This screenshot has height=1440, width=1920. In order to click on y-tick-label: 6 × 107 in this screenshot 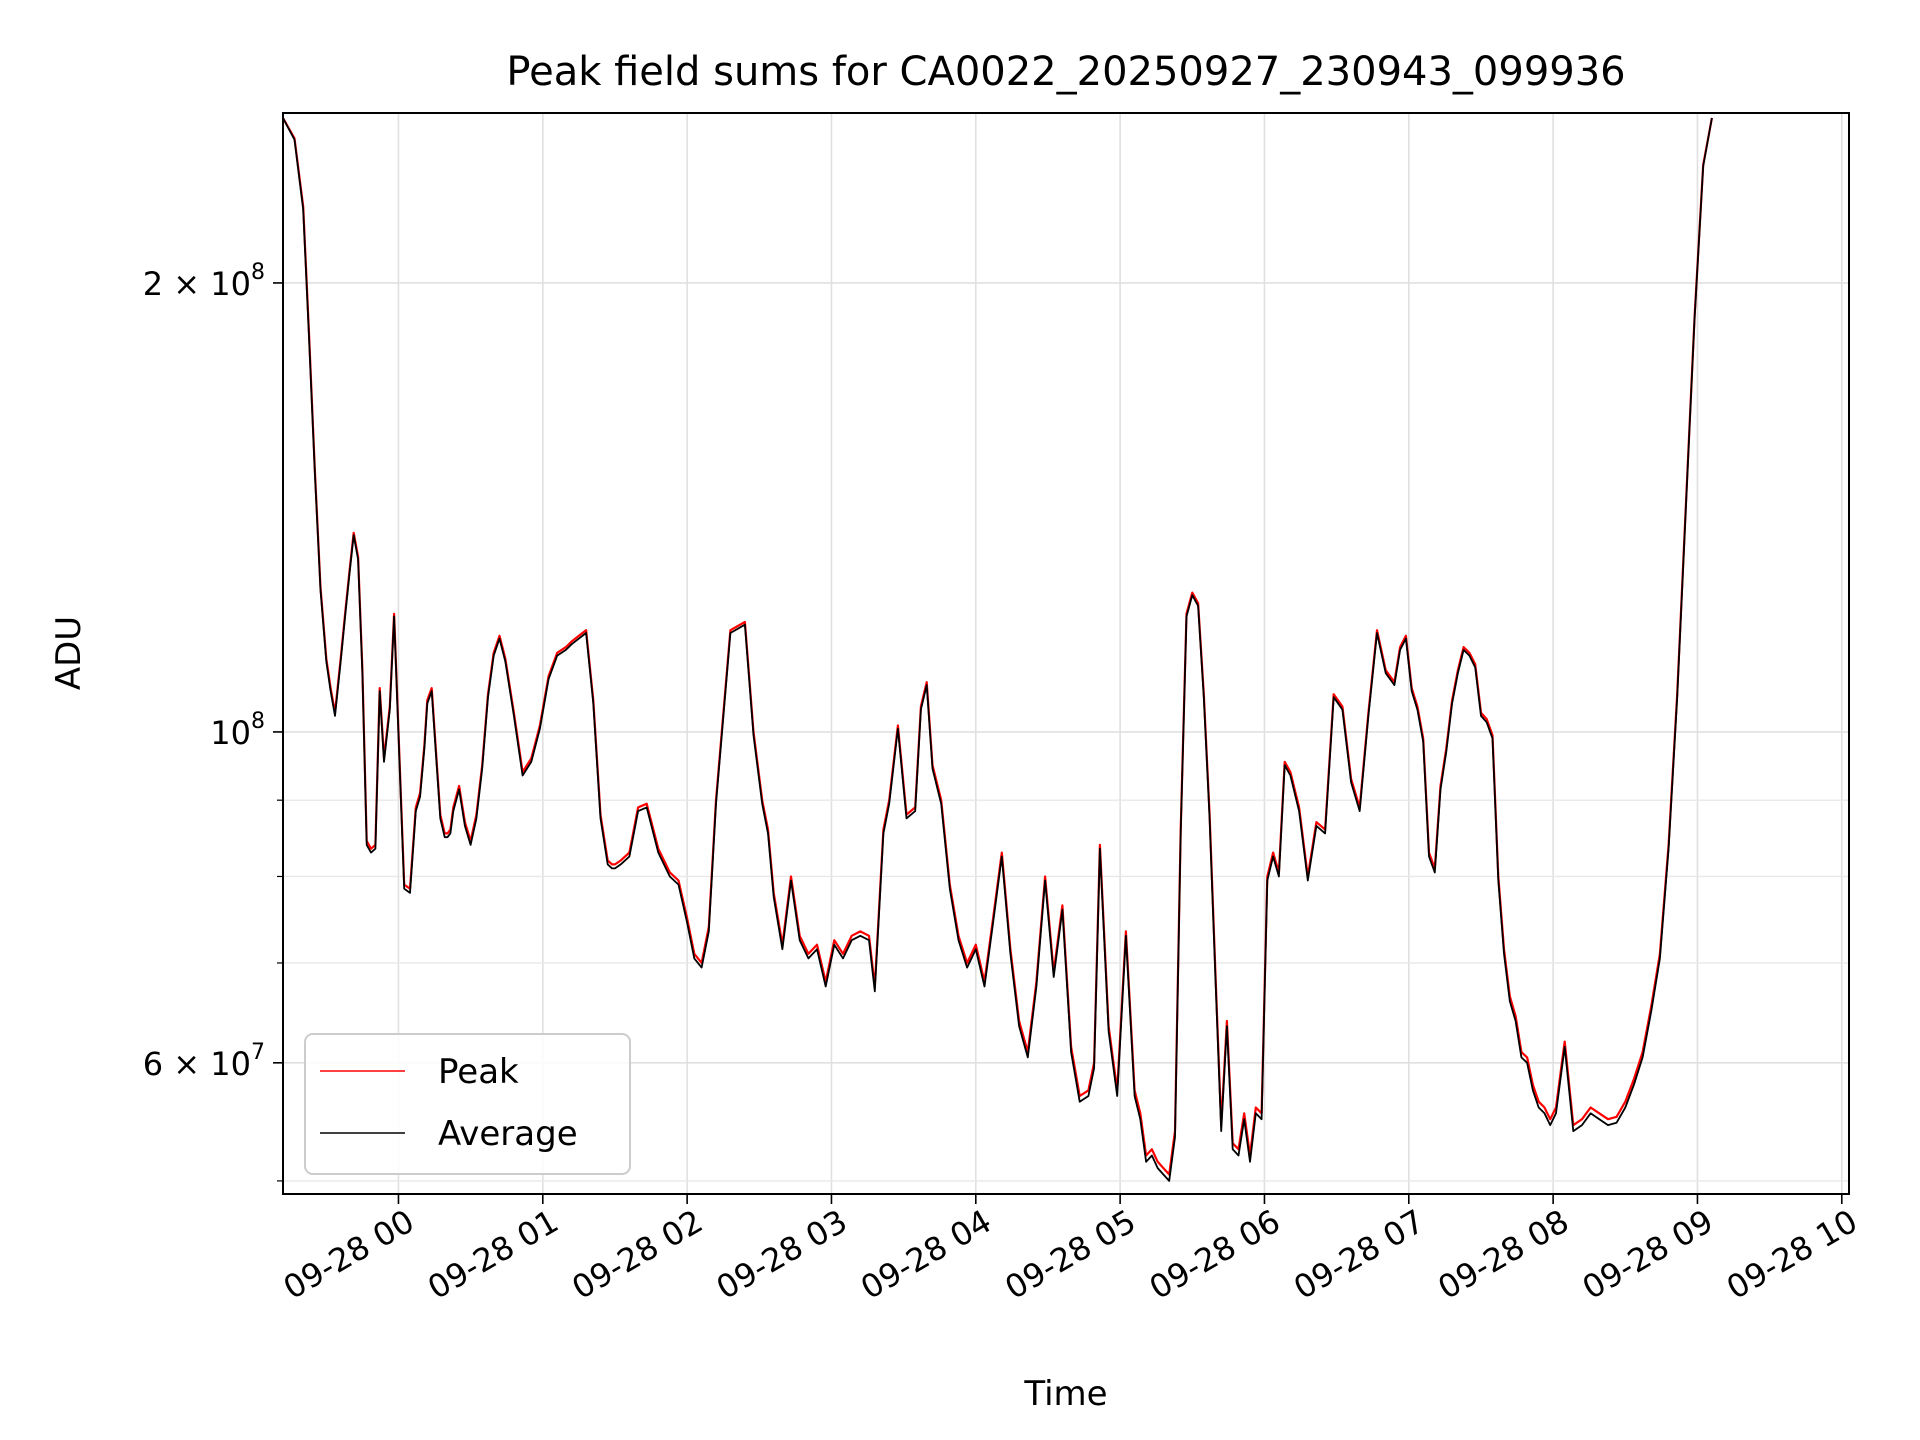, I will do `click(204, 1061)`.